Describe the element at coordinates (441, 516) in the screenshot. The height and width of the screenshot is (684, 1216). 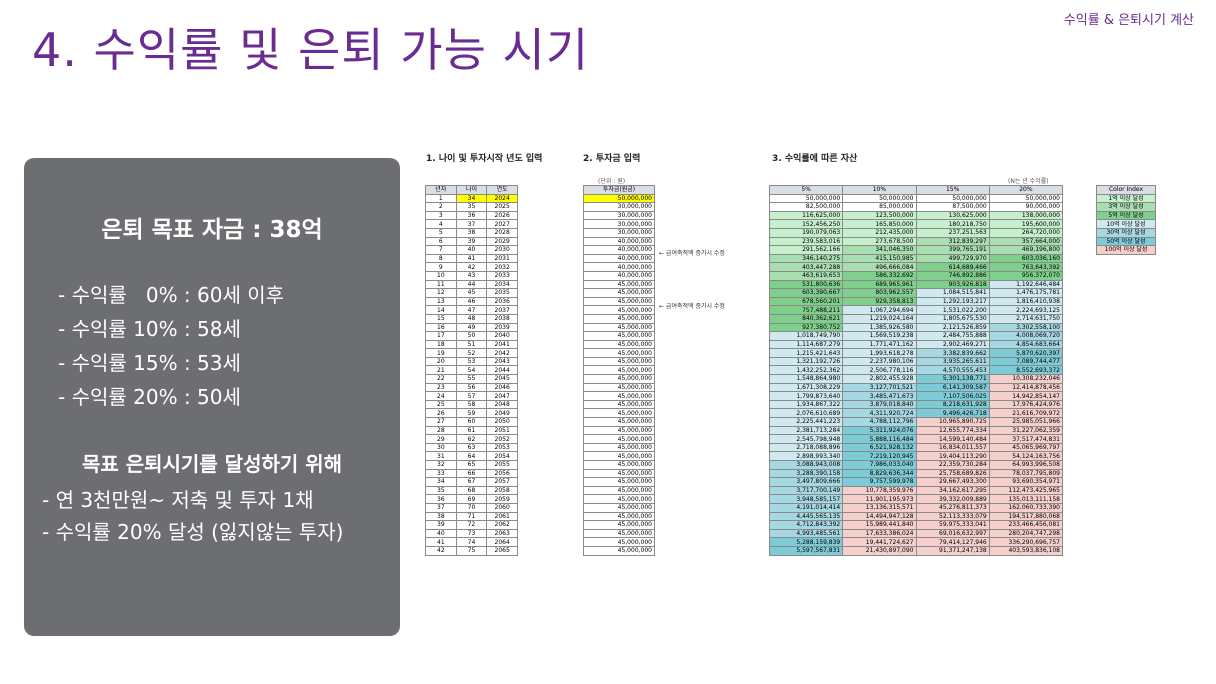
I see `year-index-cell: 38` at that location.